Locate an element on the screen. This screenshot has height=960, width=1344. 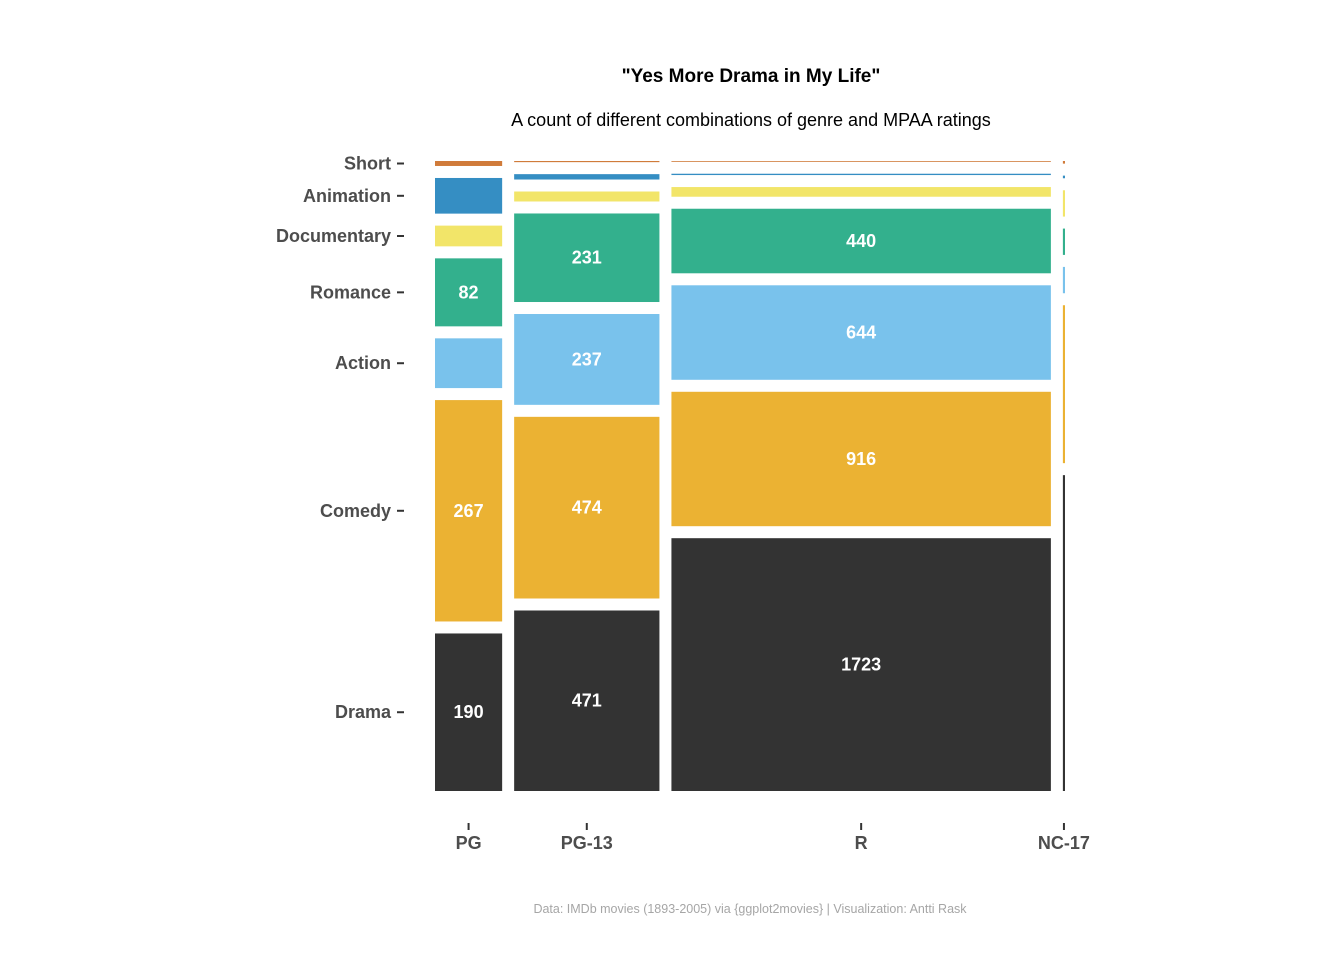
tile-r-drama is located at coordinates (861, 664).